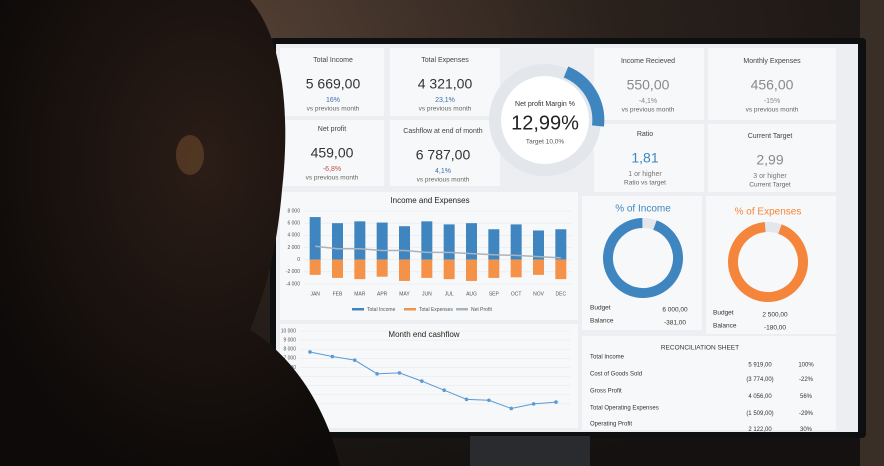 This screenshot has height=466, width=884. Describe the element at coordinates (494, 294) in the screenshot. I see `x-tick-label: SEP` at that location.